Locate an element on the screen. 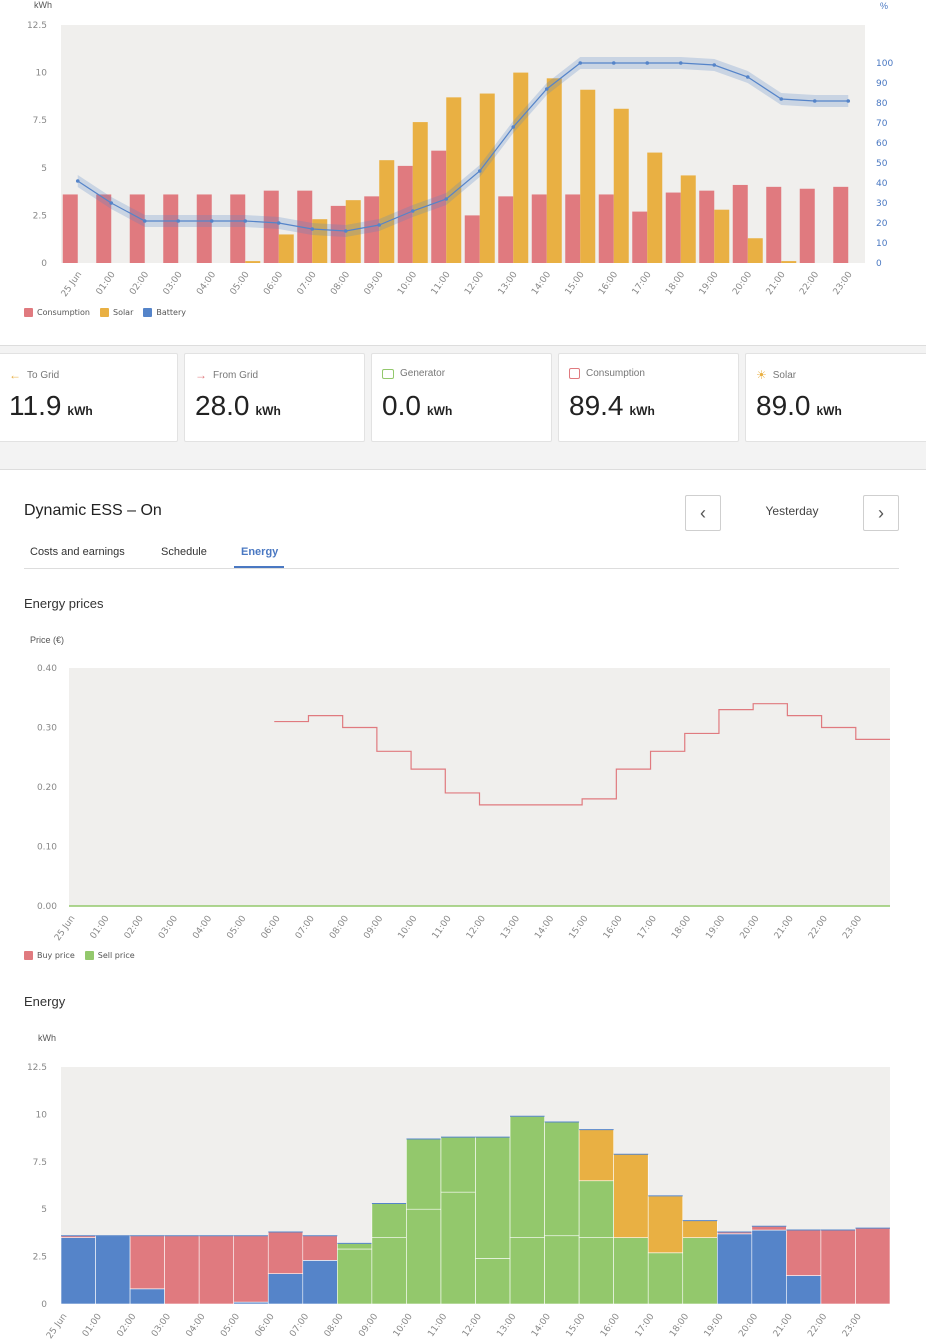 The image size is (926, 1344). legend-swatch-sell is located at coordinates (89, 955).